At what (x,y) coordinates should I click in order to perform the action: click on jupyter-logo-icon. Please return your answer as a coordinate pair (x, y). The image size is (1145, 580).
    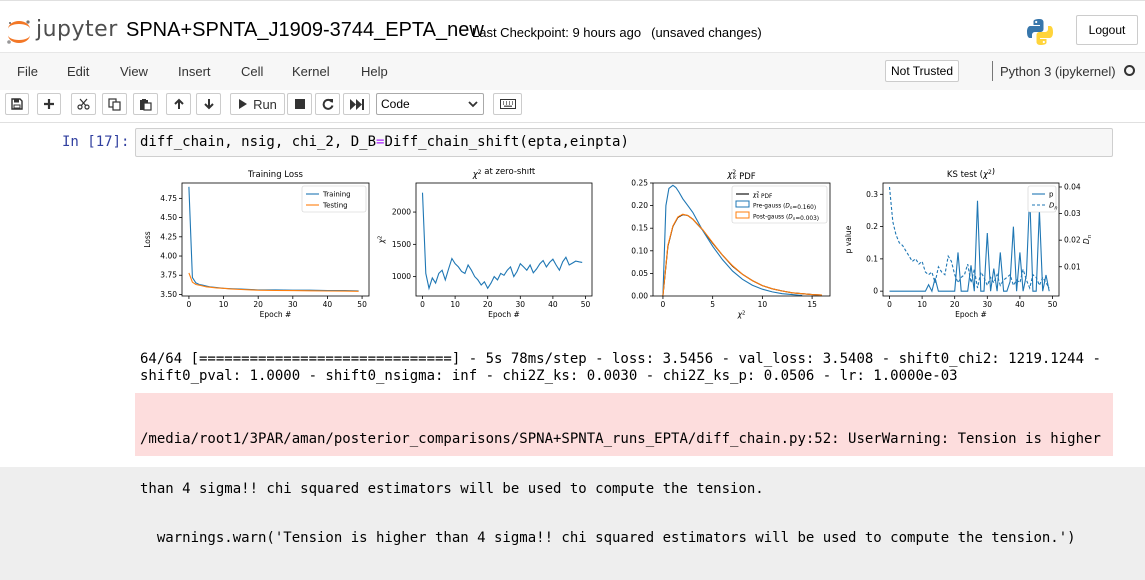
    Looking at the image, I should click on (19, 32).